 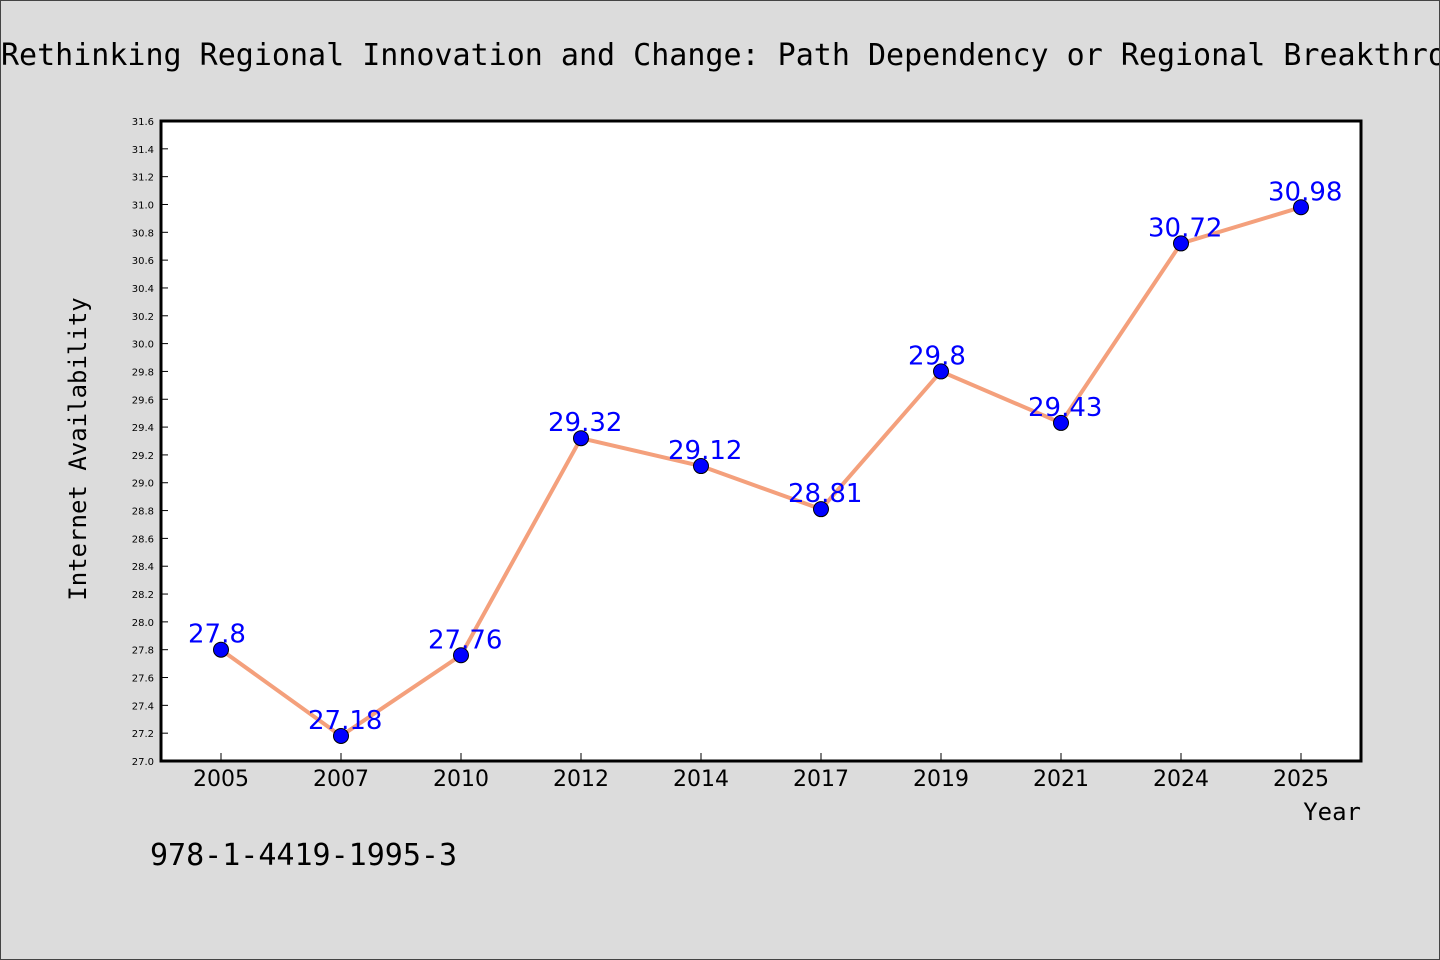 What do you see at coordinates (143, 345) in the screenshot?
I see `y-tick-label: 30.0` at bounding box center [143, 345].